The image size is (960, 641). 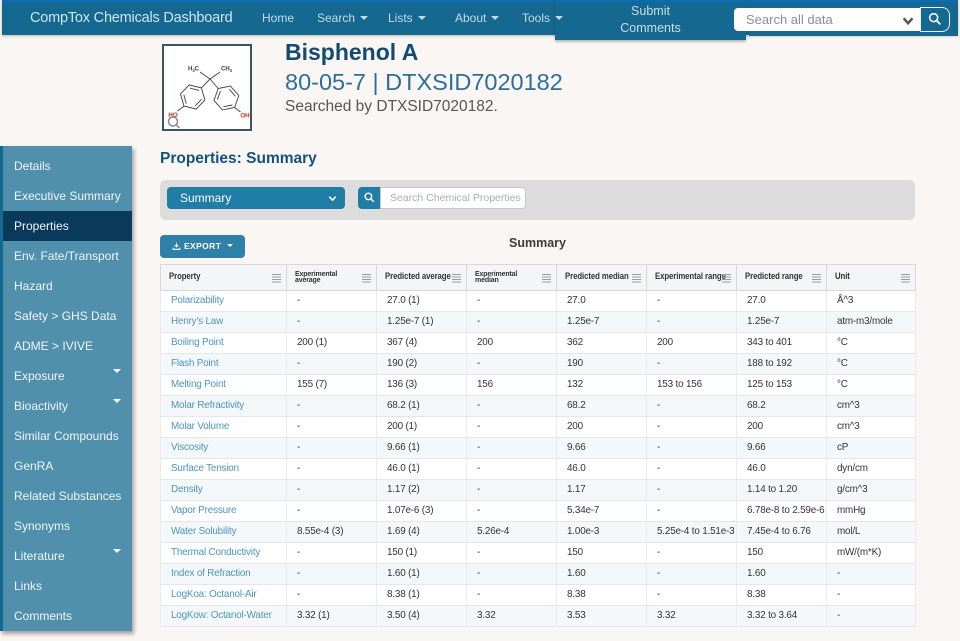 I want to click on svg-text: OH, so click(x=245, y=116).